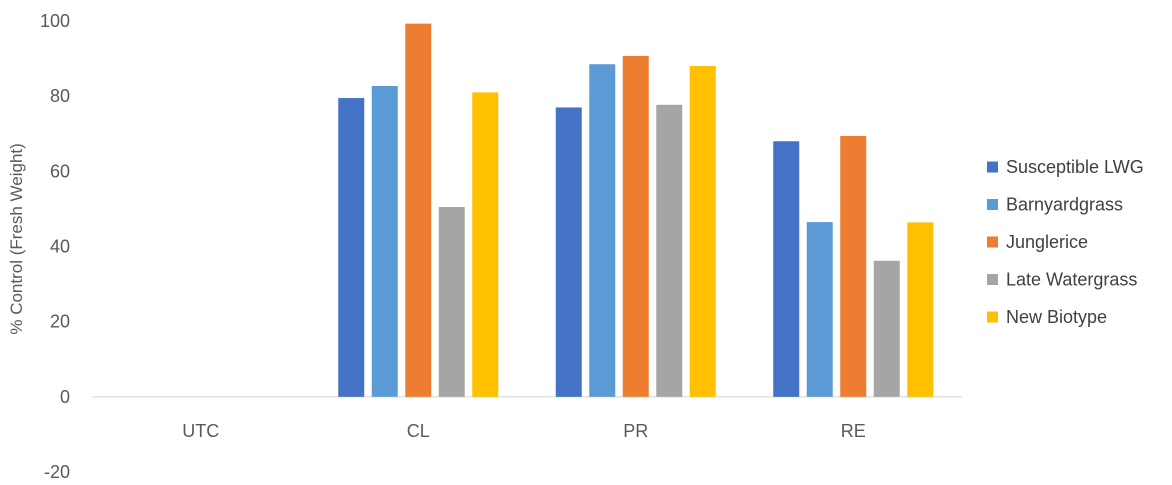 This screenshot has width=1172, height=485. I want to click on legend-item: Barnyardgrass, so click(1055, 205).